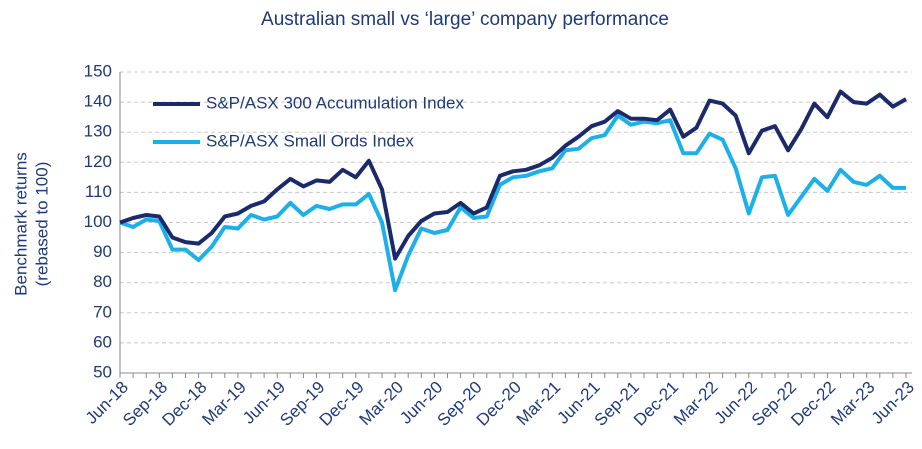 The width and height of the screenshot is (922, 449). What do you see at coordinates (98, 101) in the screenshot?
I see `y-tick-label: 140` at bounding box center [98, 101].